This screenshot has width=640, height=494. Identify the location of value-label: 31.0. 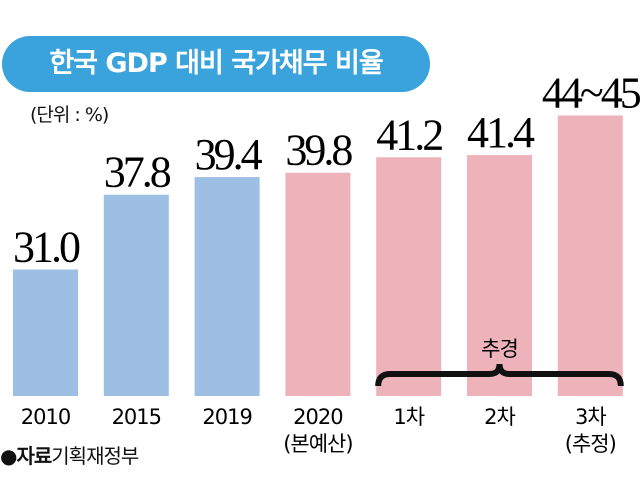
(46, 247).